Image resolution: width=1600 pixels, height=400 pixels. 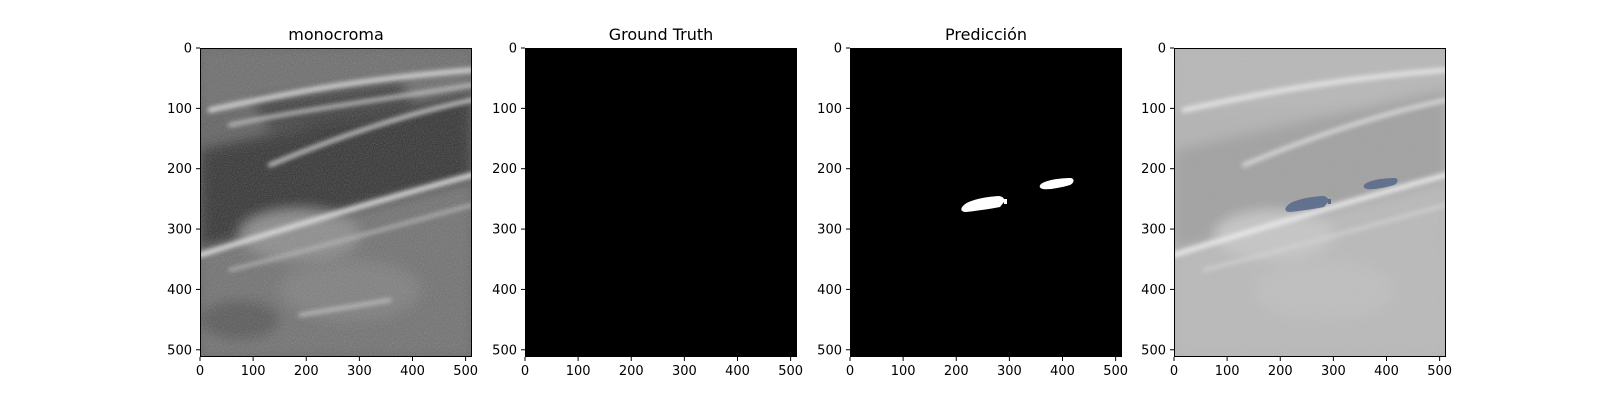 I want to click on overlay-image, so click(x=1310, y=202).